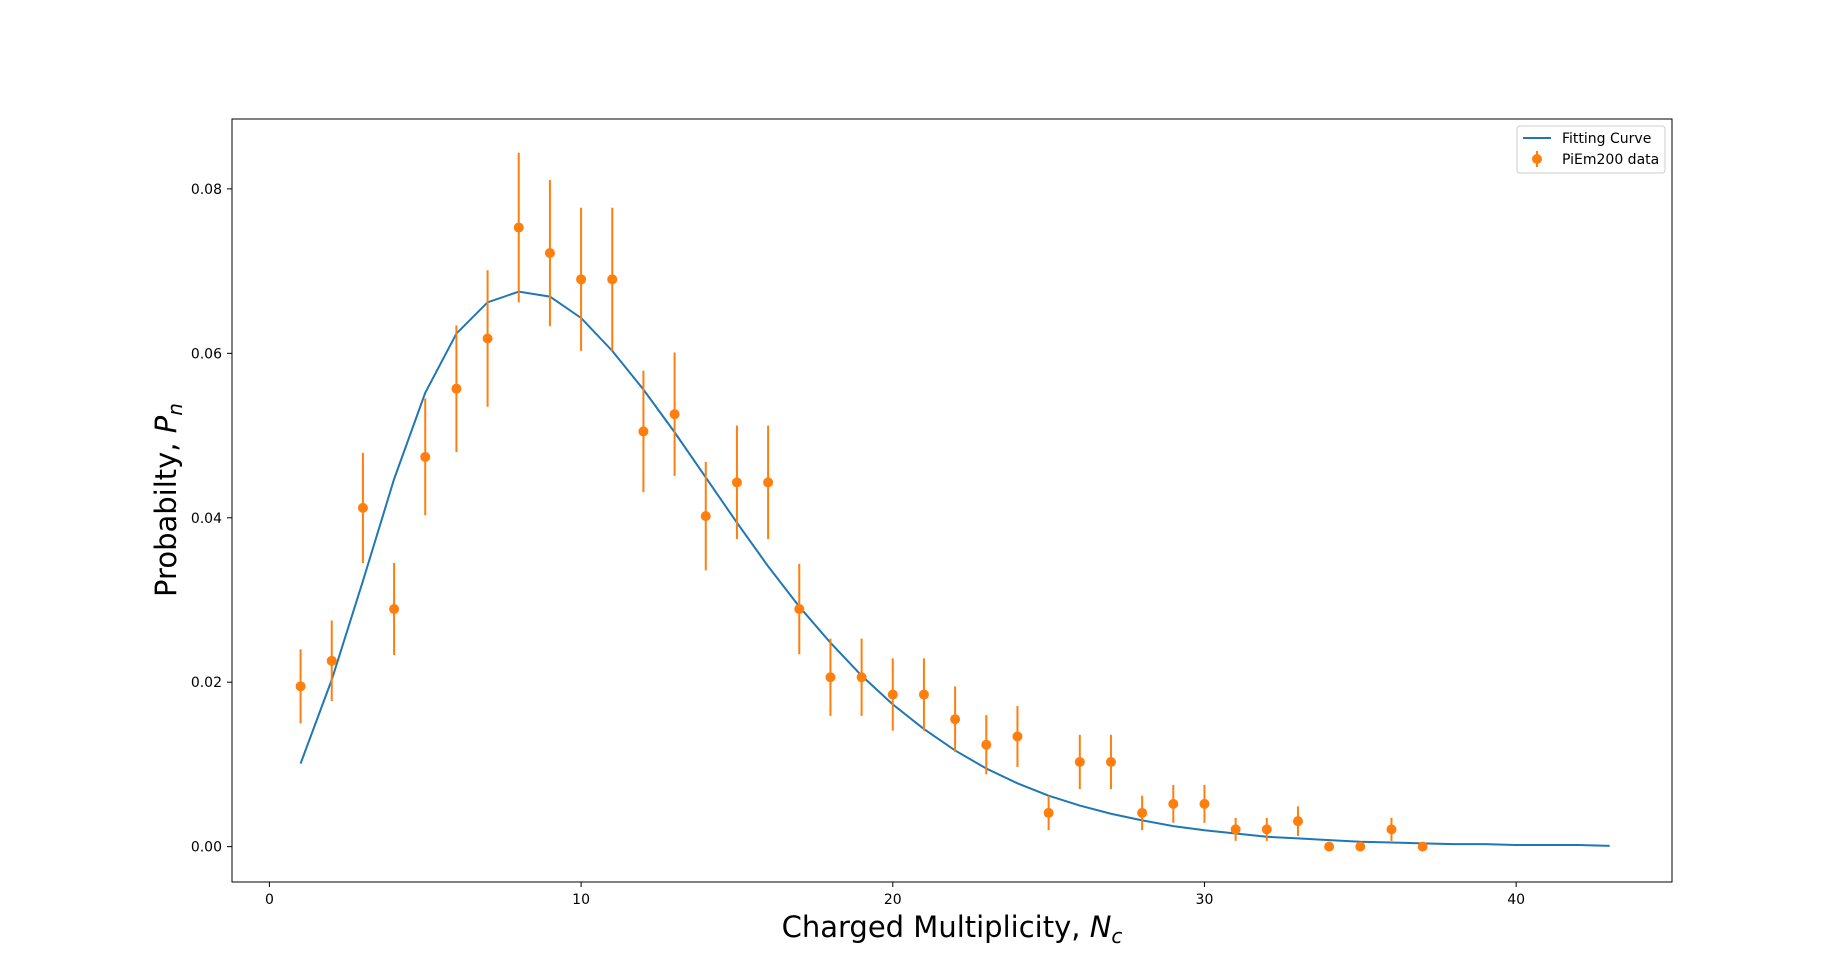 The height and width of the screenshot is (977, 1832). What do you see at coordinates (206, 683) in the screenshot?
I see `y-tick-label: 0.02` at bounding box center [206, 683].